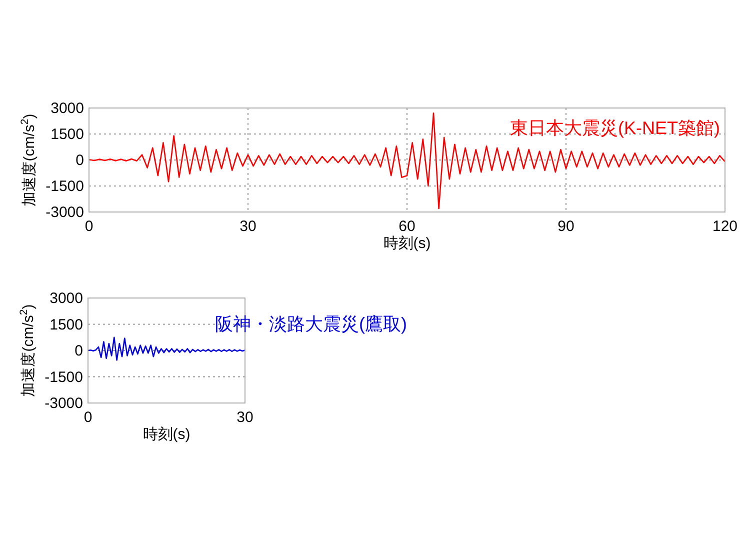 This screenshot has height=545, width=750. Describe the element at coordinates (615, 128) in the screenshot. I see `series-label: 東日本大震災(K-NET築館)` at that location.